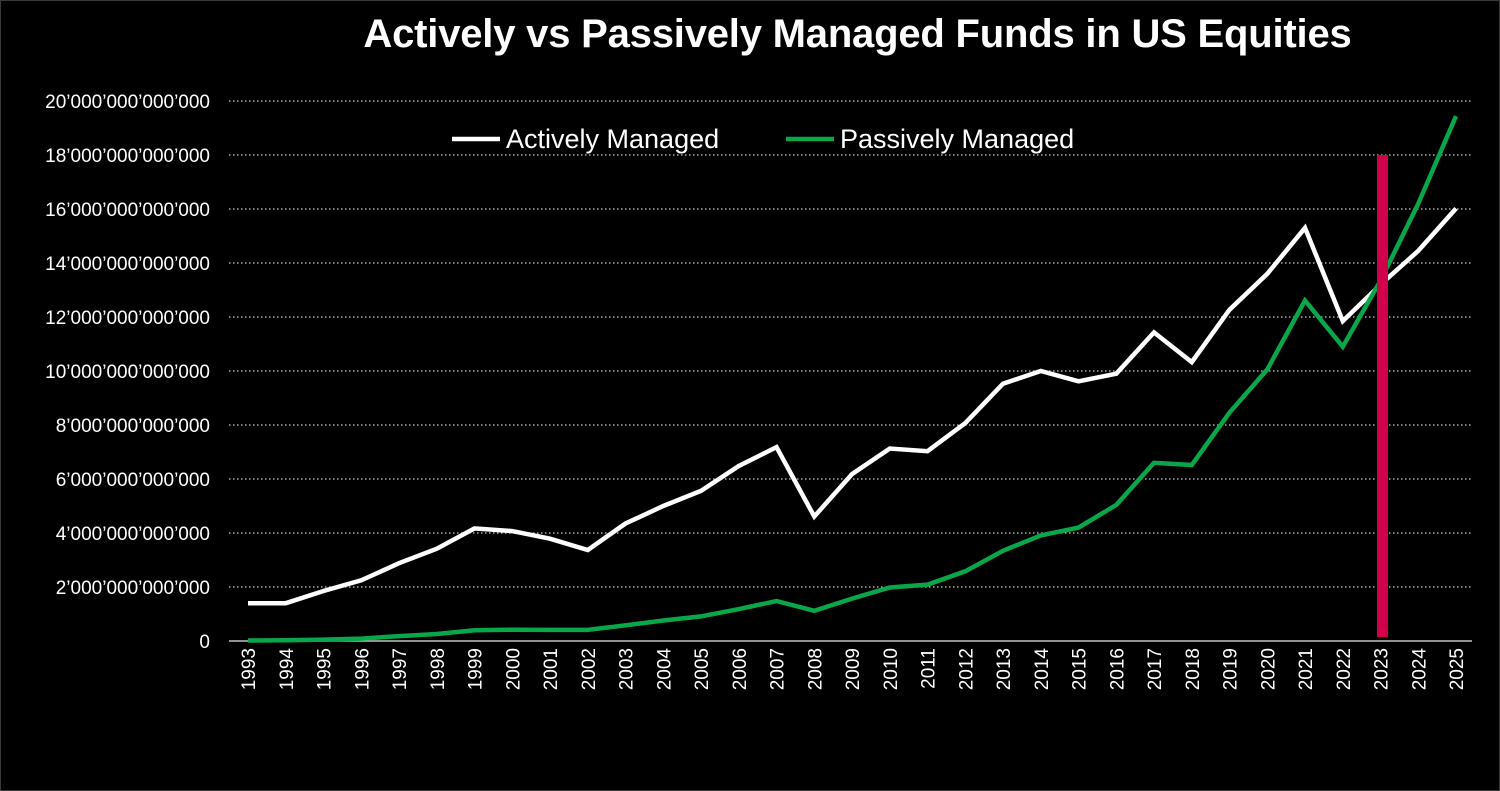 Image resolution: width=1500 pixels, height=791 pixels. Describe the element at coordinates (1155, 669) in the screenshot. I see `x-tick-label: 2017` at that location.